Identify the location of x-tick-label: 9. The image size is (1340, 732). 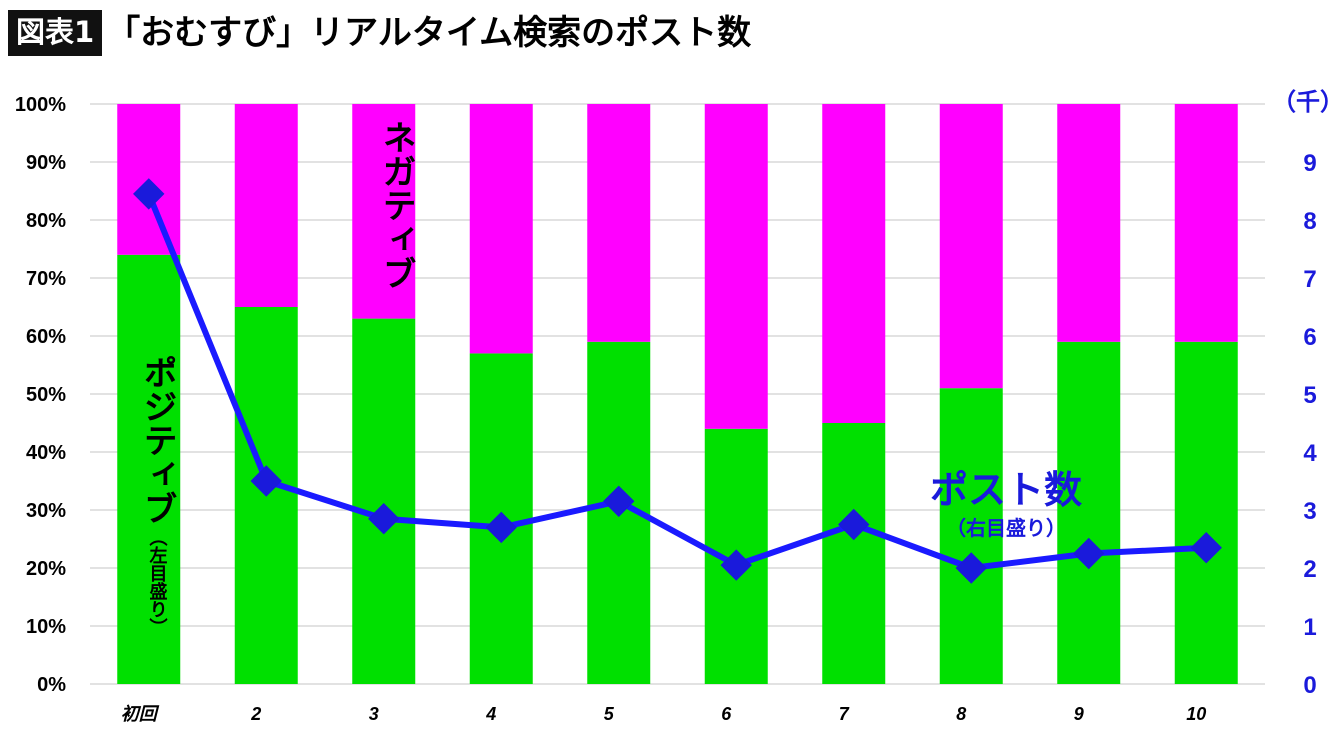
(1079, 714).